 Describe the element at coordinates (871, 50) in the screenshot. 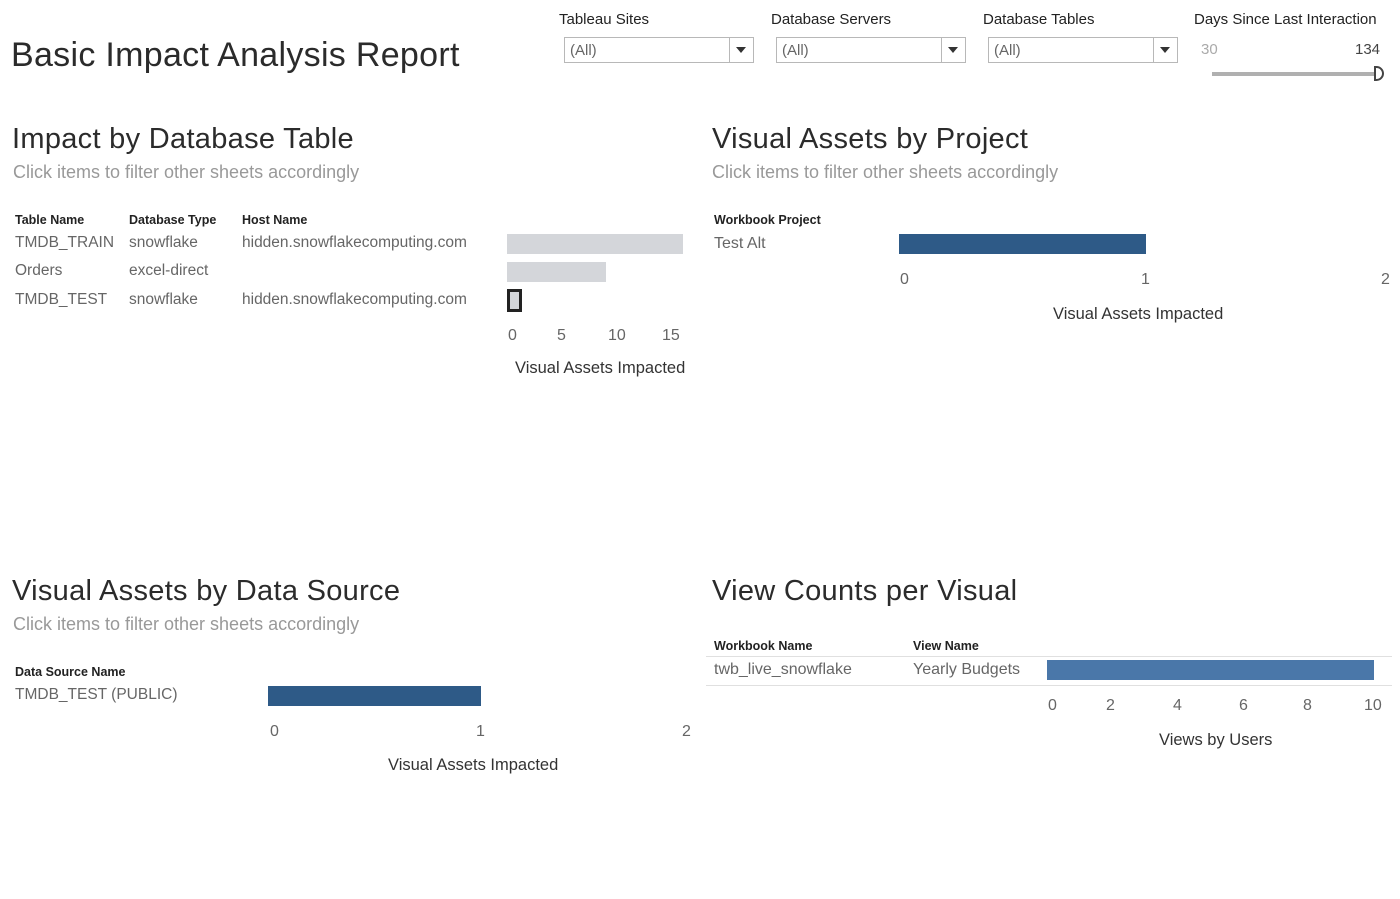

I see `database-servers-dropdown: (All)` at that location.